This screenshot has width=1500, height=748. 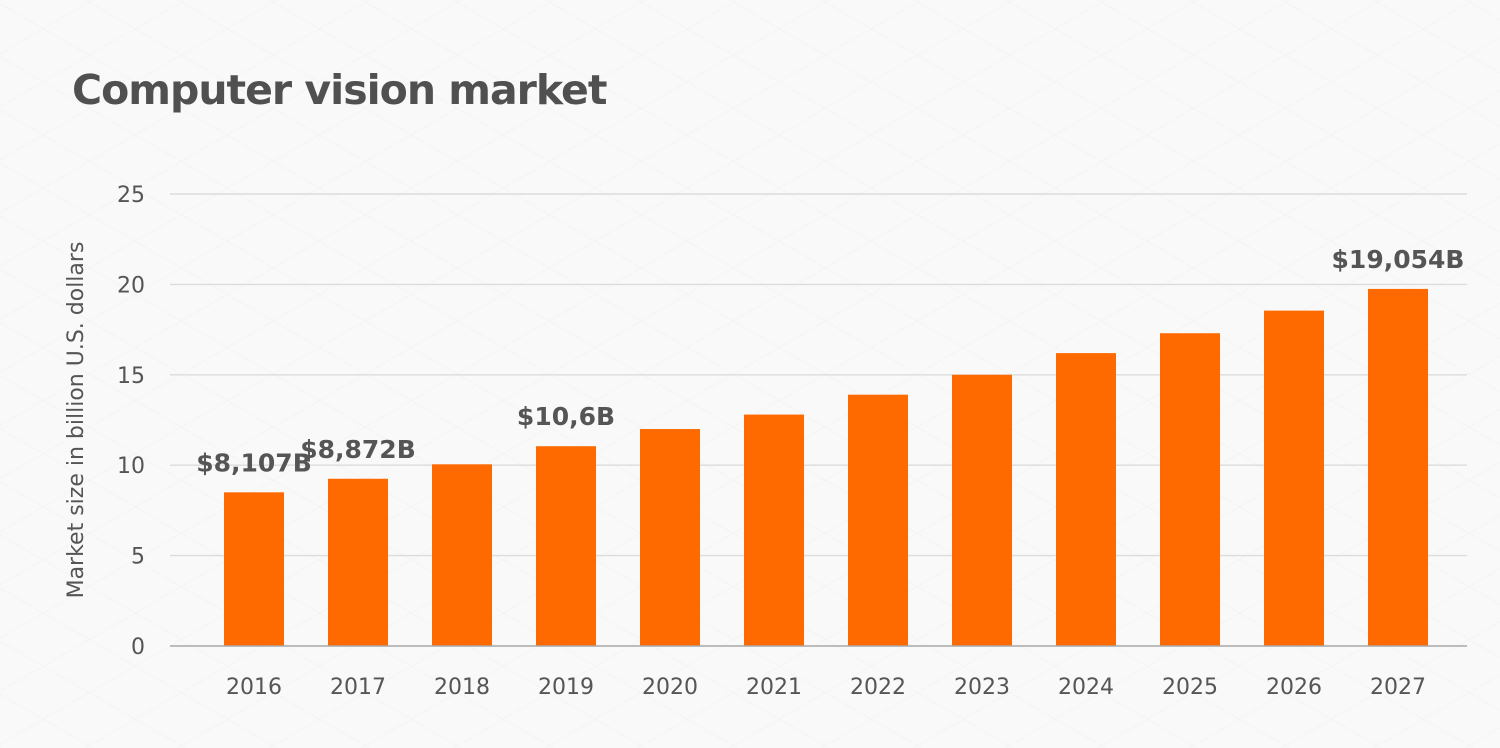 What do you see at coordinates (566, 546) in the screenshot?
I see `bar-2019` at bounding box center [566, 546].